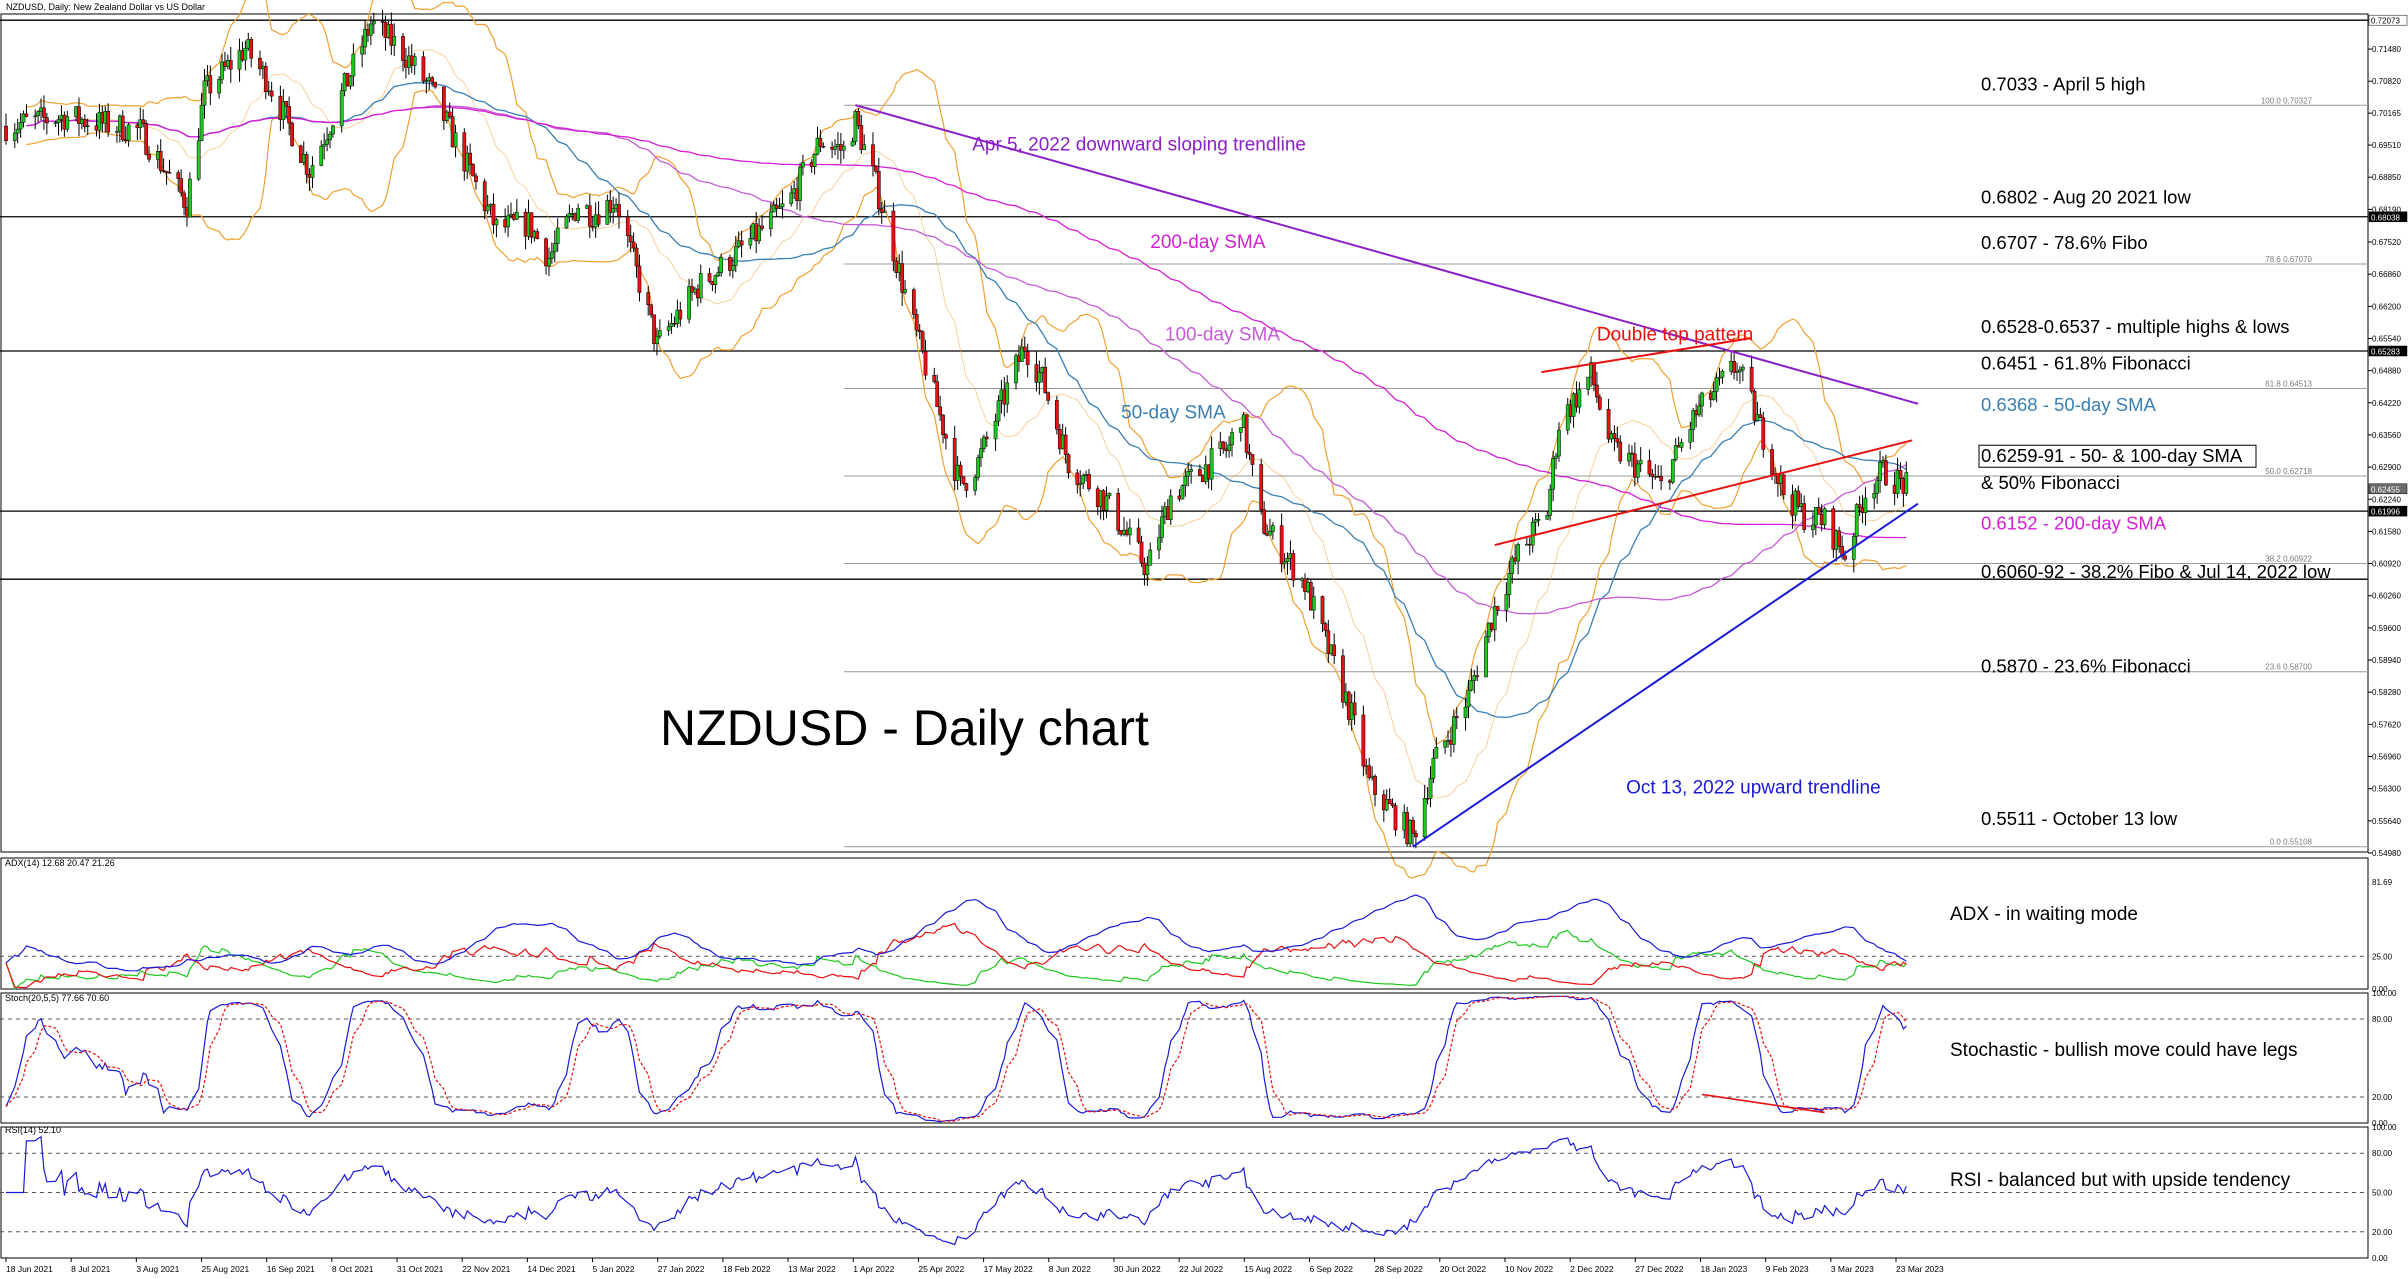  What do you see at coordinates (1463, 1269) in the screenshot?
I see `x-tick-label: 20 Oct 2022` at bounding box center [1463, 1269].